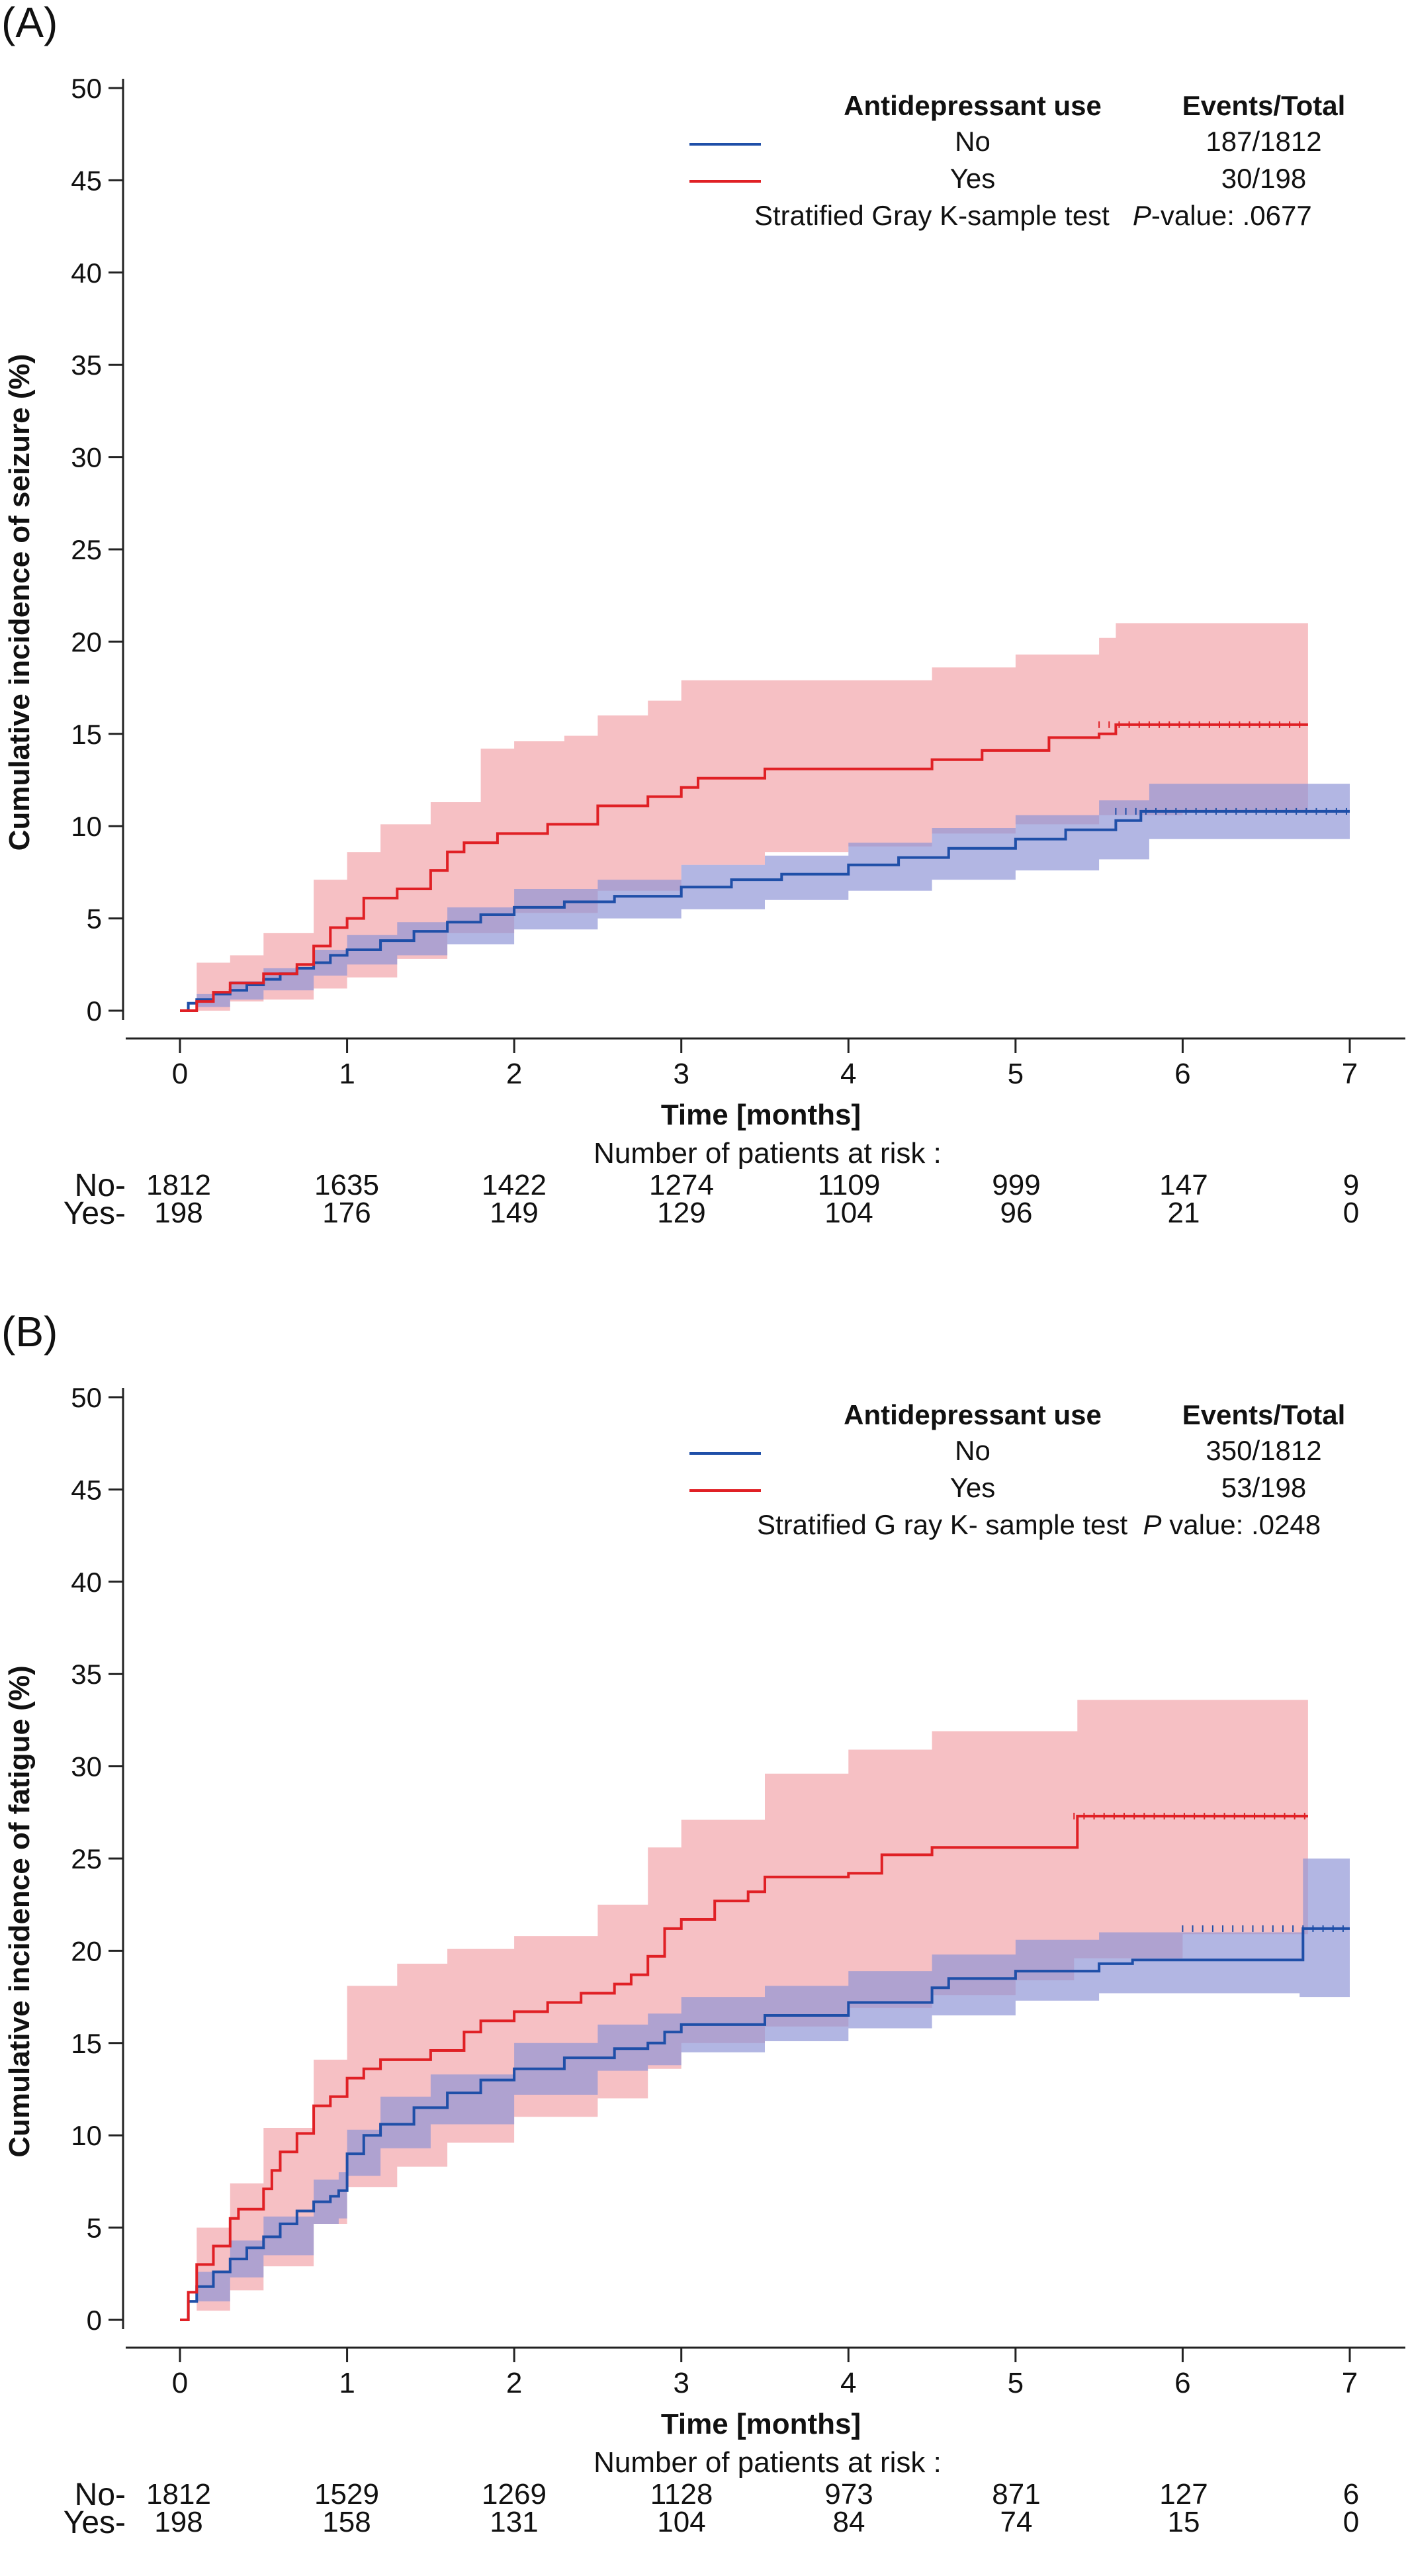 Image resolution: width=1408 pixels, height=2576 pixels. Describe the element at coordinates (848, 1074) in the screenshot. I see `x-tick-label: 4` at that location.